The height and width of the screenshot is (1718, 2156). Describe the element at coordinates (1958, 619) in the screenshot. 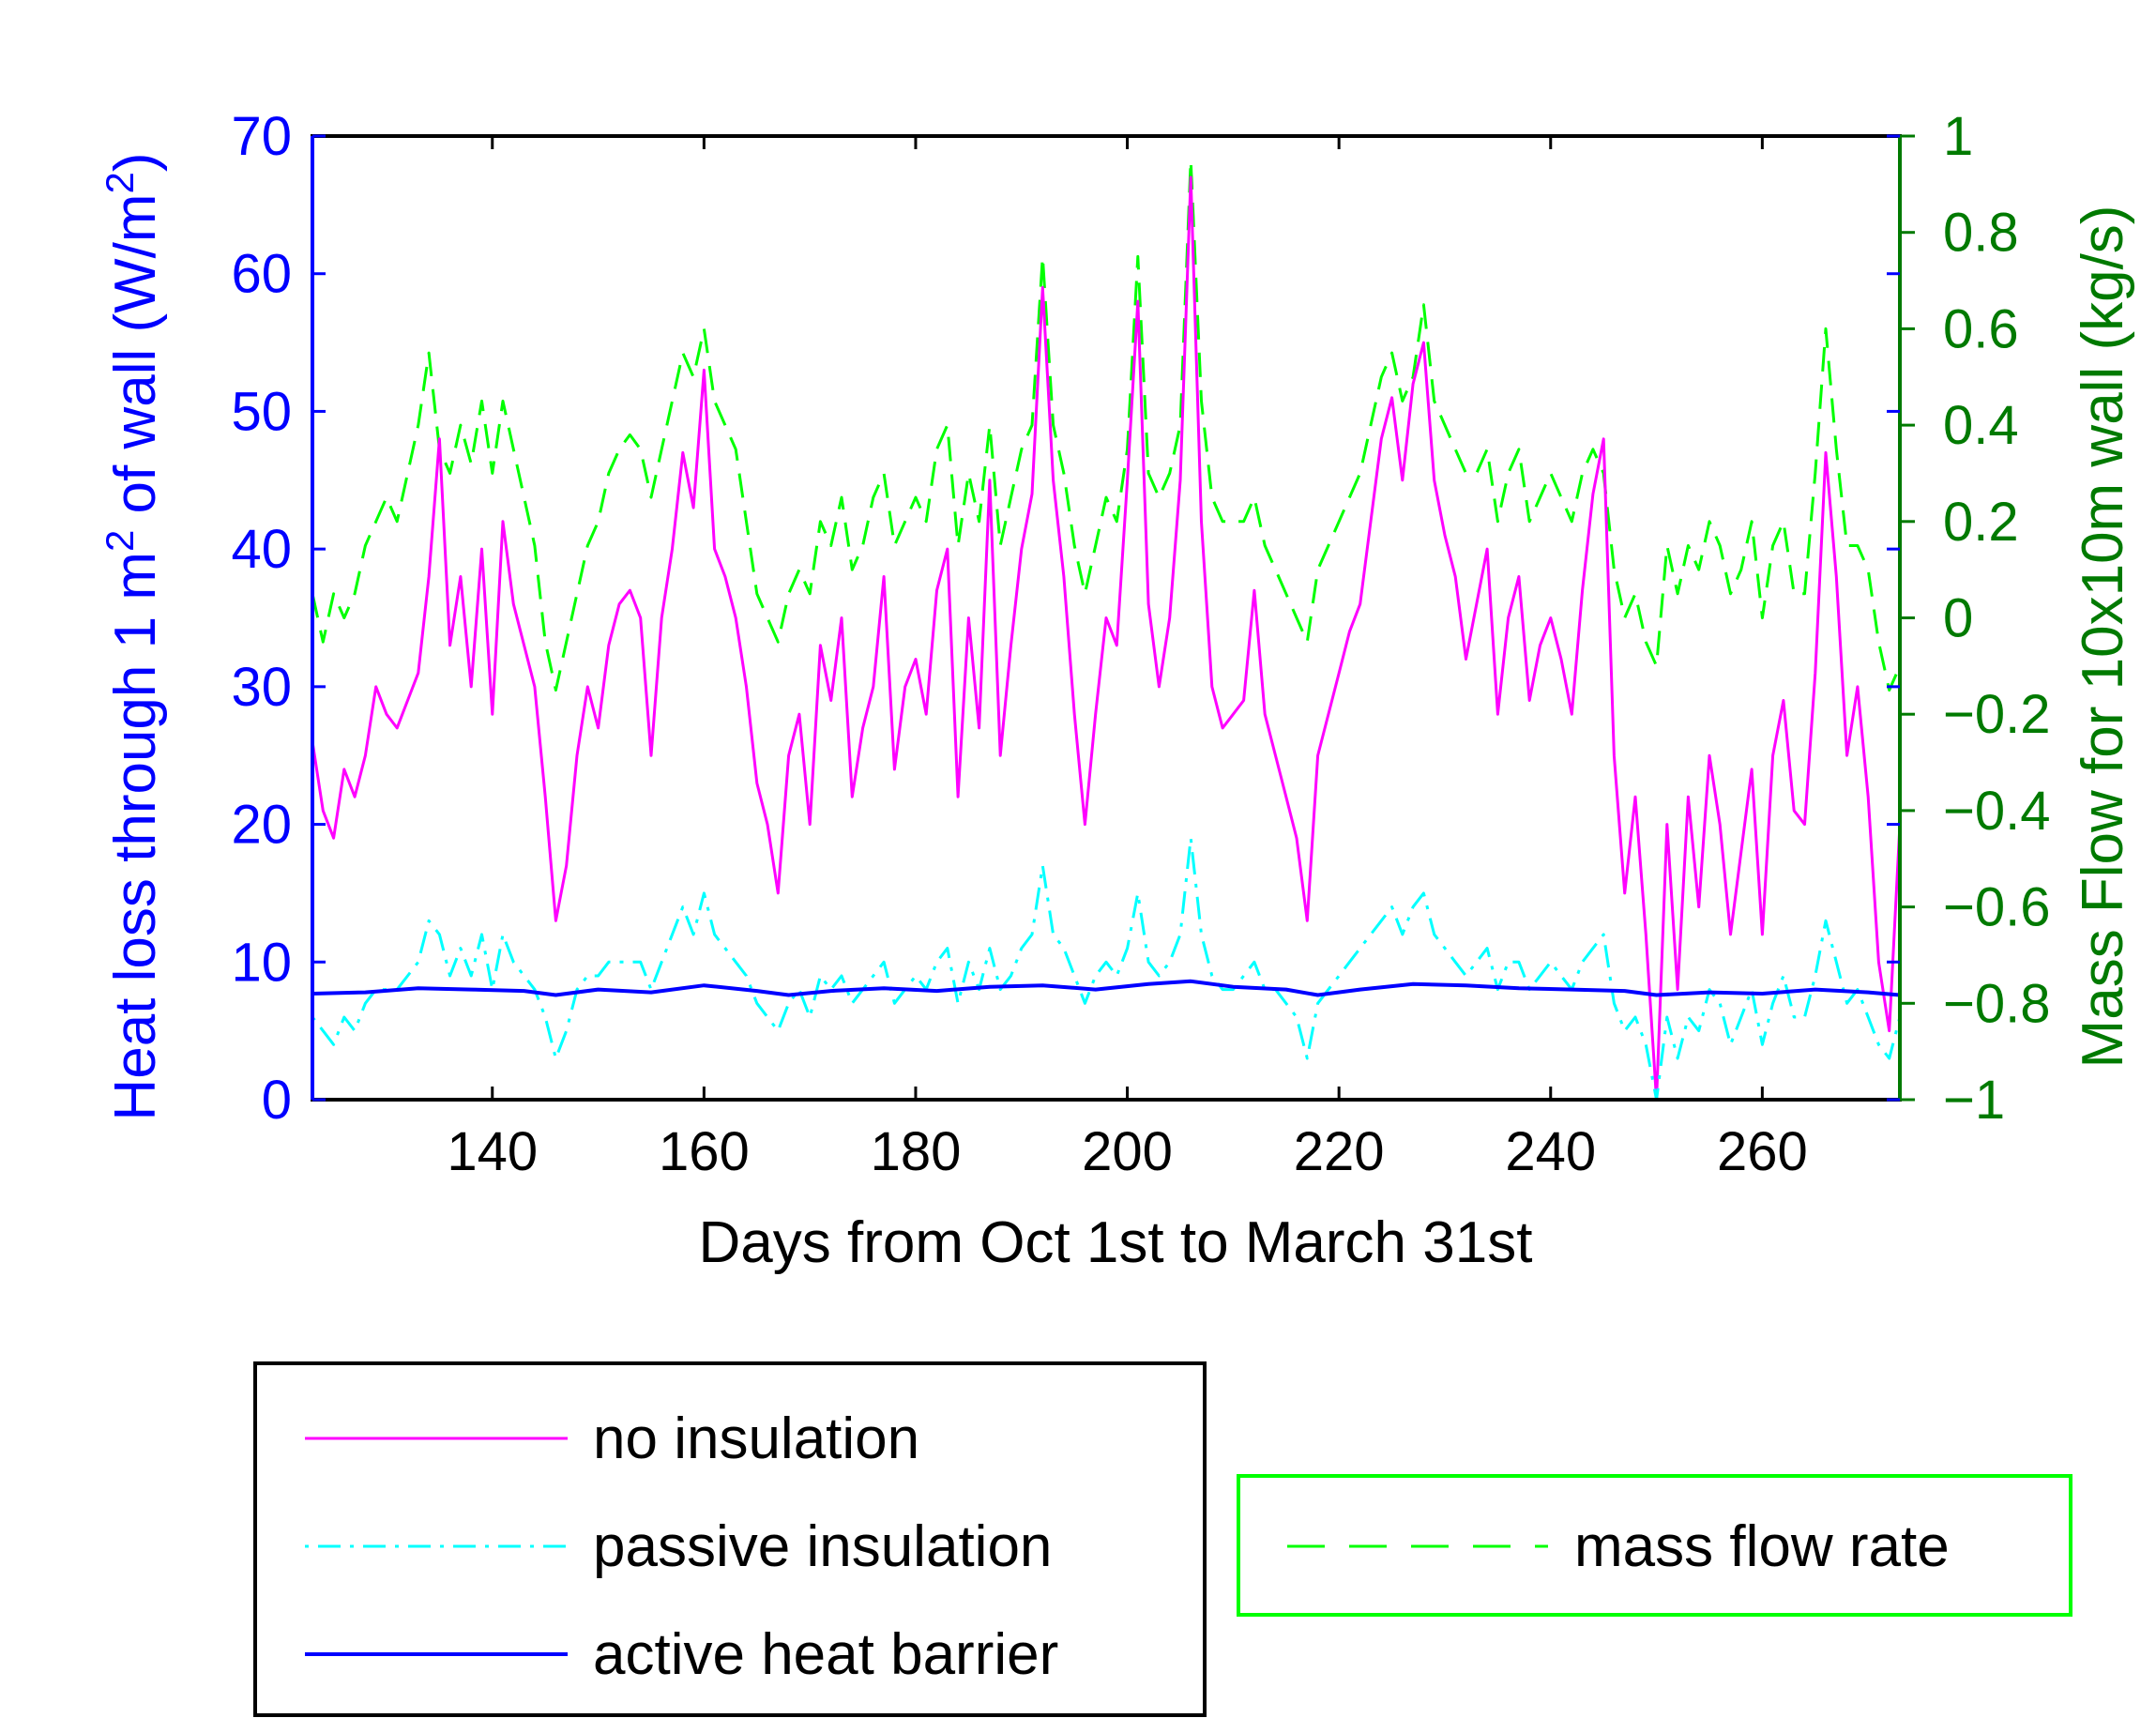

I see `right-y-tick-label: 0` at that location.